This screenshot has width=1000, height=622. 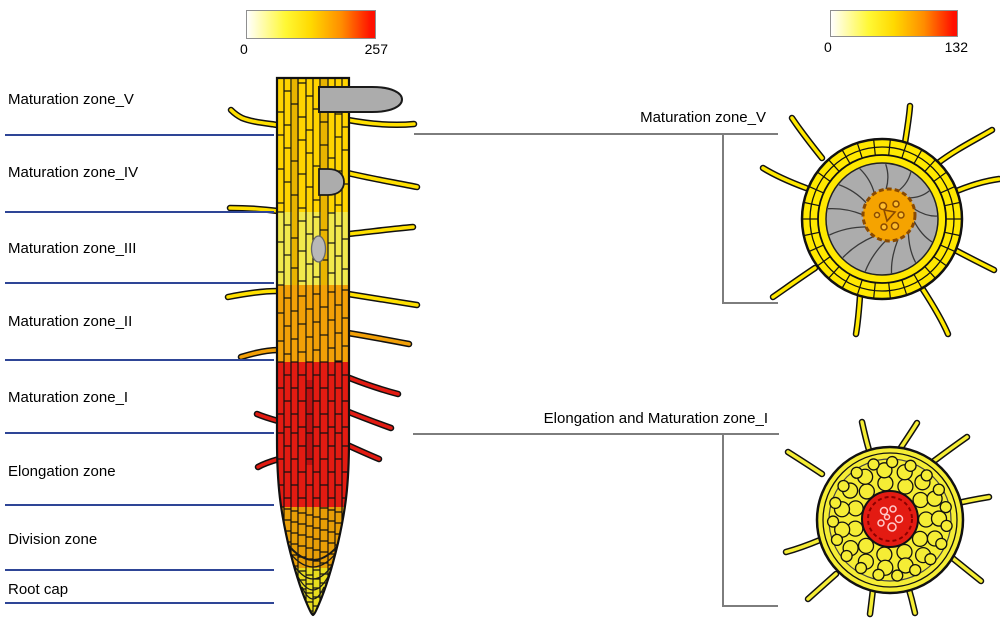 I want to click on cross-section-elongation-maturation-i, so click(x=887, y=518).